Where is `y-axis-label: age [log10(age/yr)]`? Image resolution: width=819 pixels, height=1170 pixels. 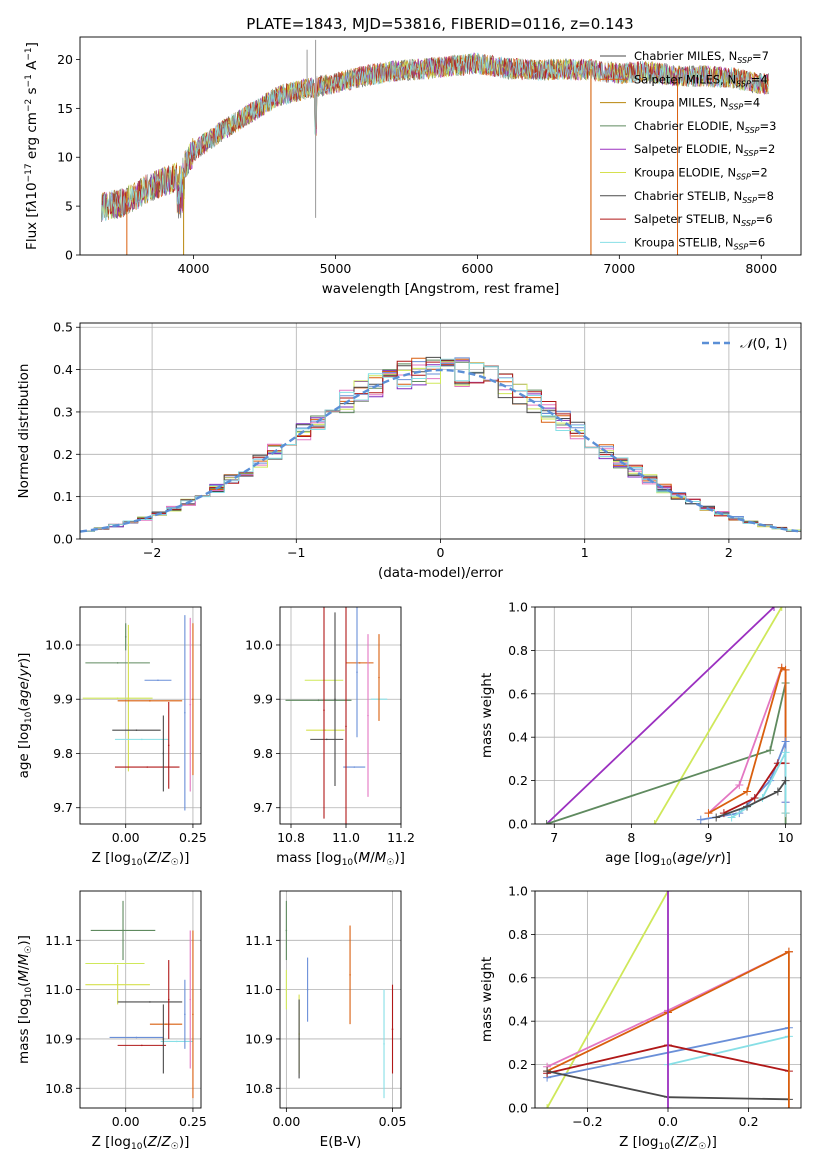 y-axis-label: age [log10(age/yr)] is located at coordinates (25, 716).